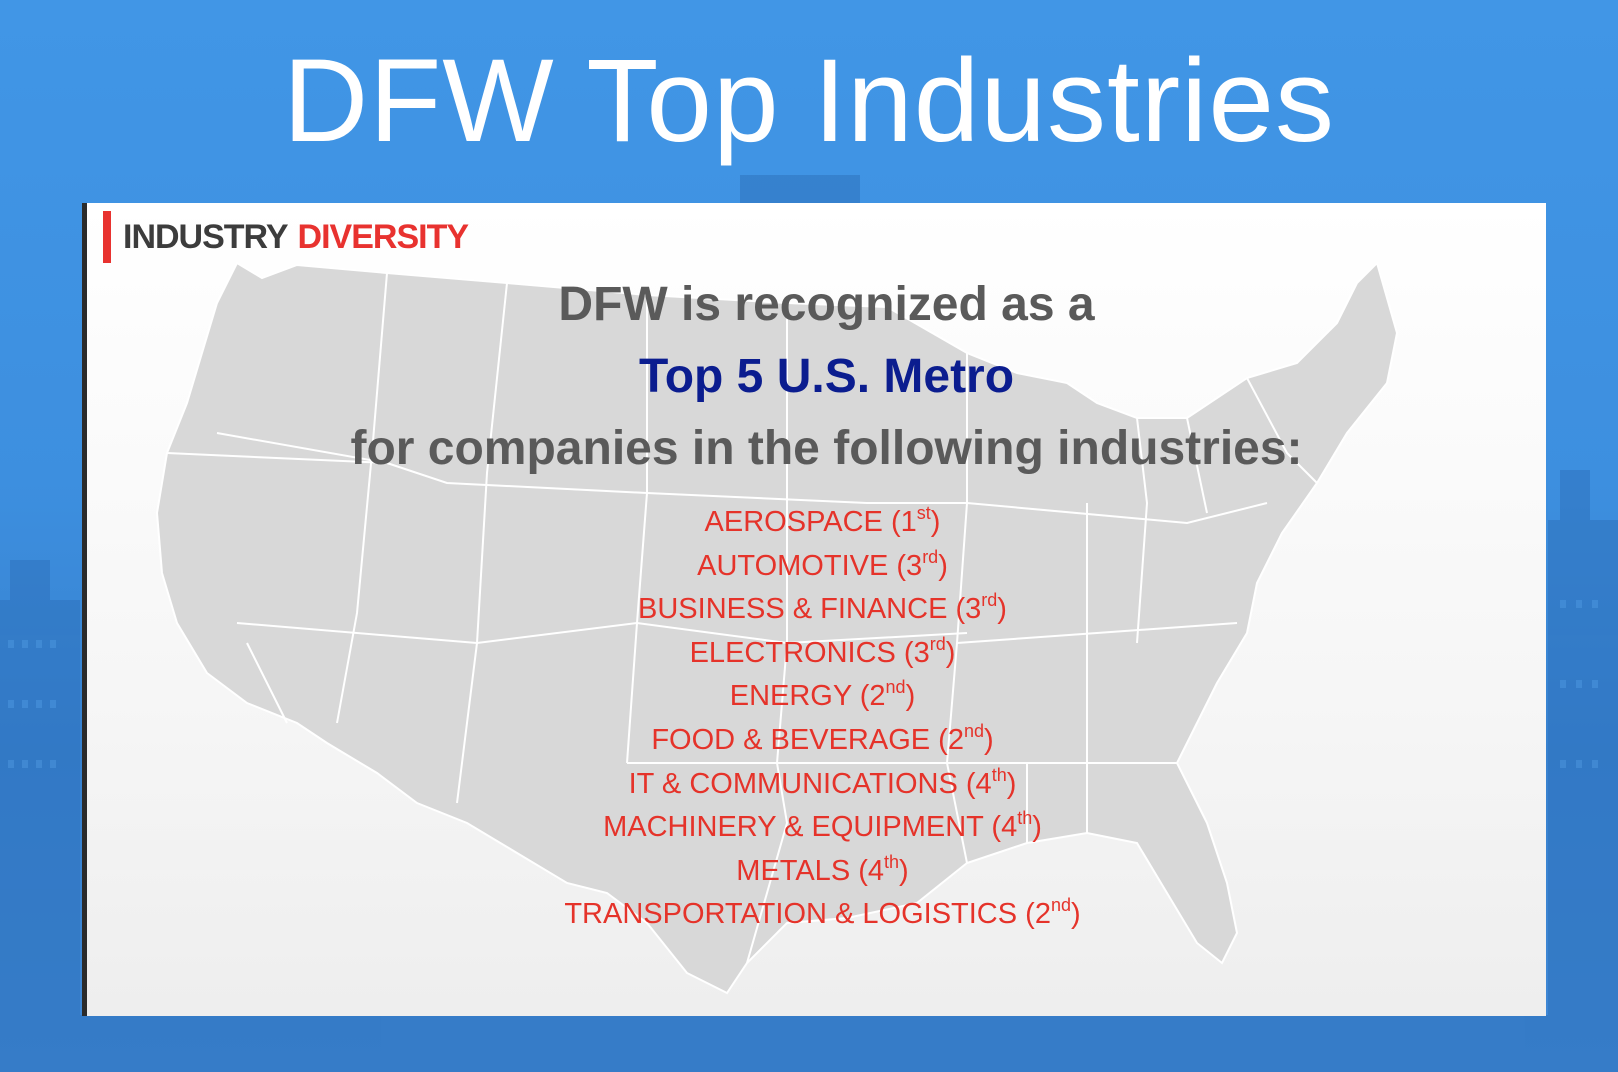 This screenshot has height=1072, width=1618. What do you see at coordinates (822, 869) in the screenshot?
I see `industry-item: METALS (4th)` at bounding box center [822, 869].